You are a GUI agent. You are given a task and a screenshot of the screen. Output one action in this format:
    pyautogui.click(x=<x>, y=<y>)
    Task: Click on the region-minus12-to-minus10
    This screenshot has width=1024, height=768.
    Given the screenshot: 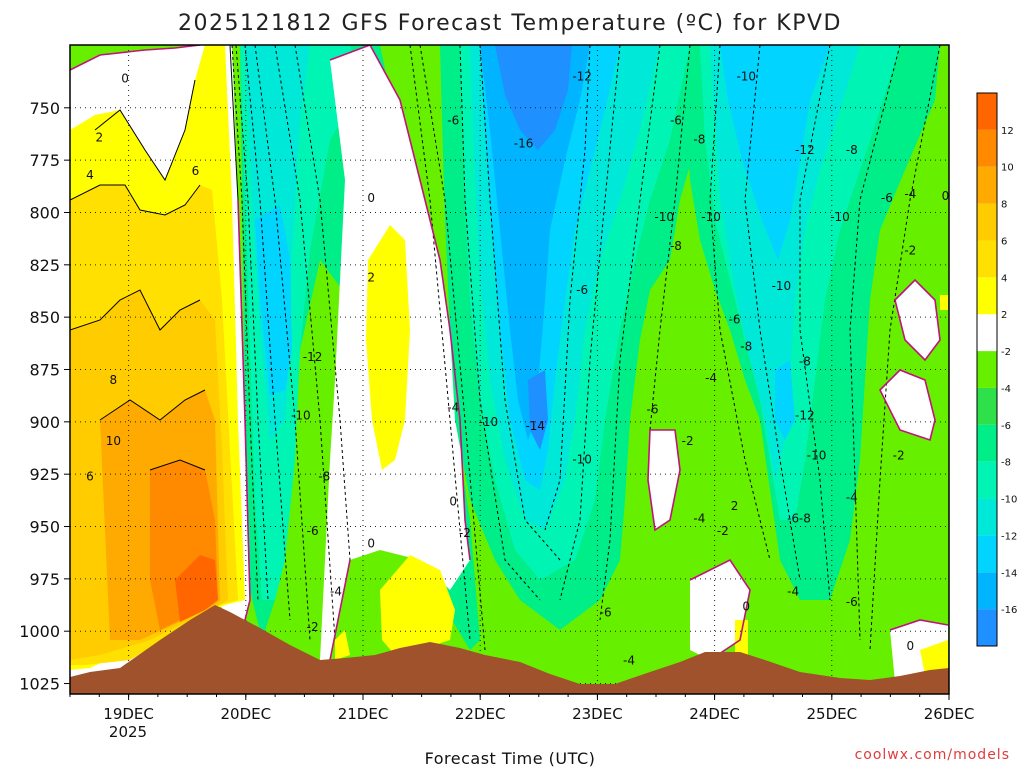 What is the action you would take?
    pyautogui.click(x=273, y=300)
    